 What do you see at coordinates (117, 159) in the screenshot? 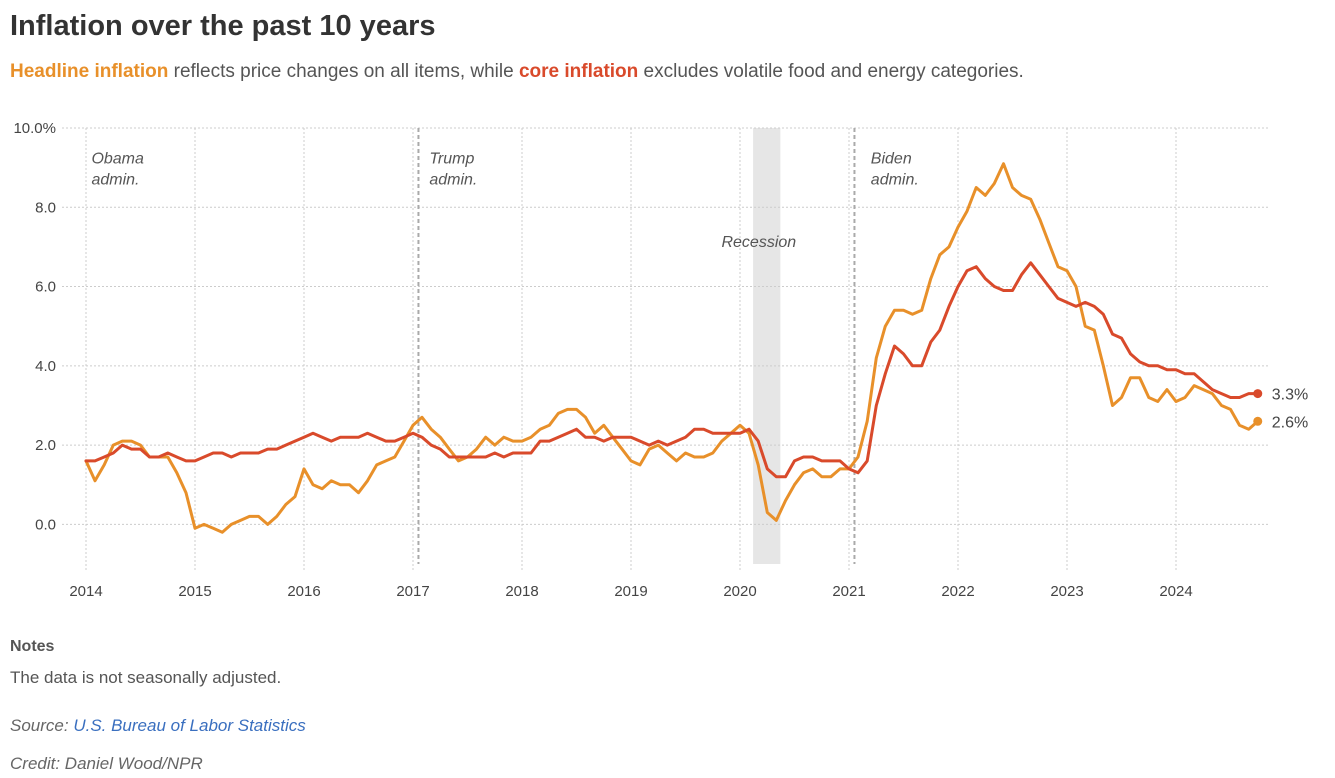
I see `chart-annotation: Obama` at bounding box center [117, 159].